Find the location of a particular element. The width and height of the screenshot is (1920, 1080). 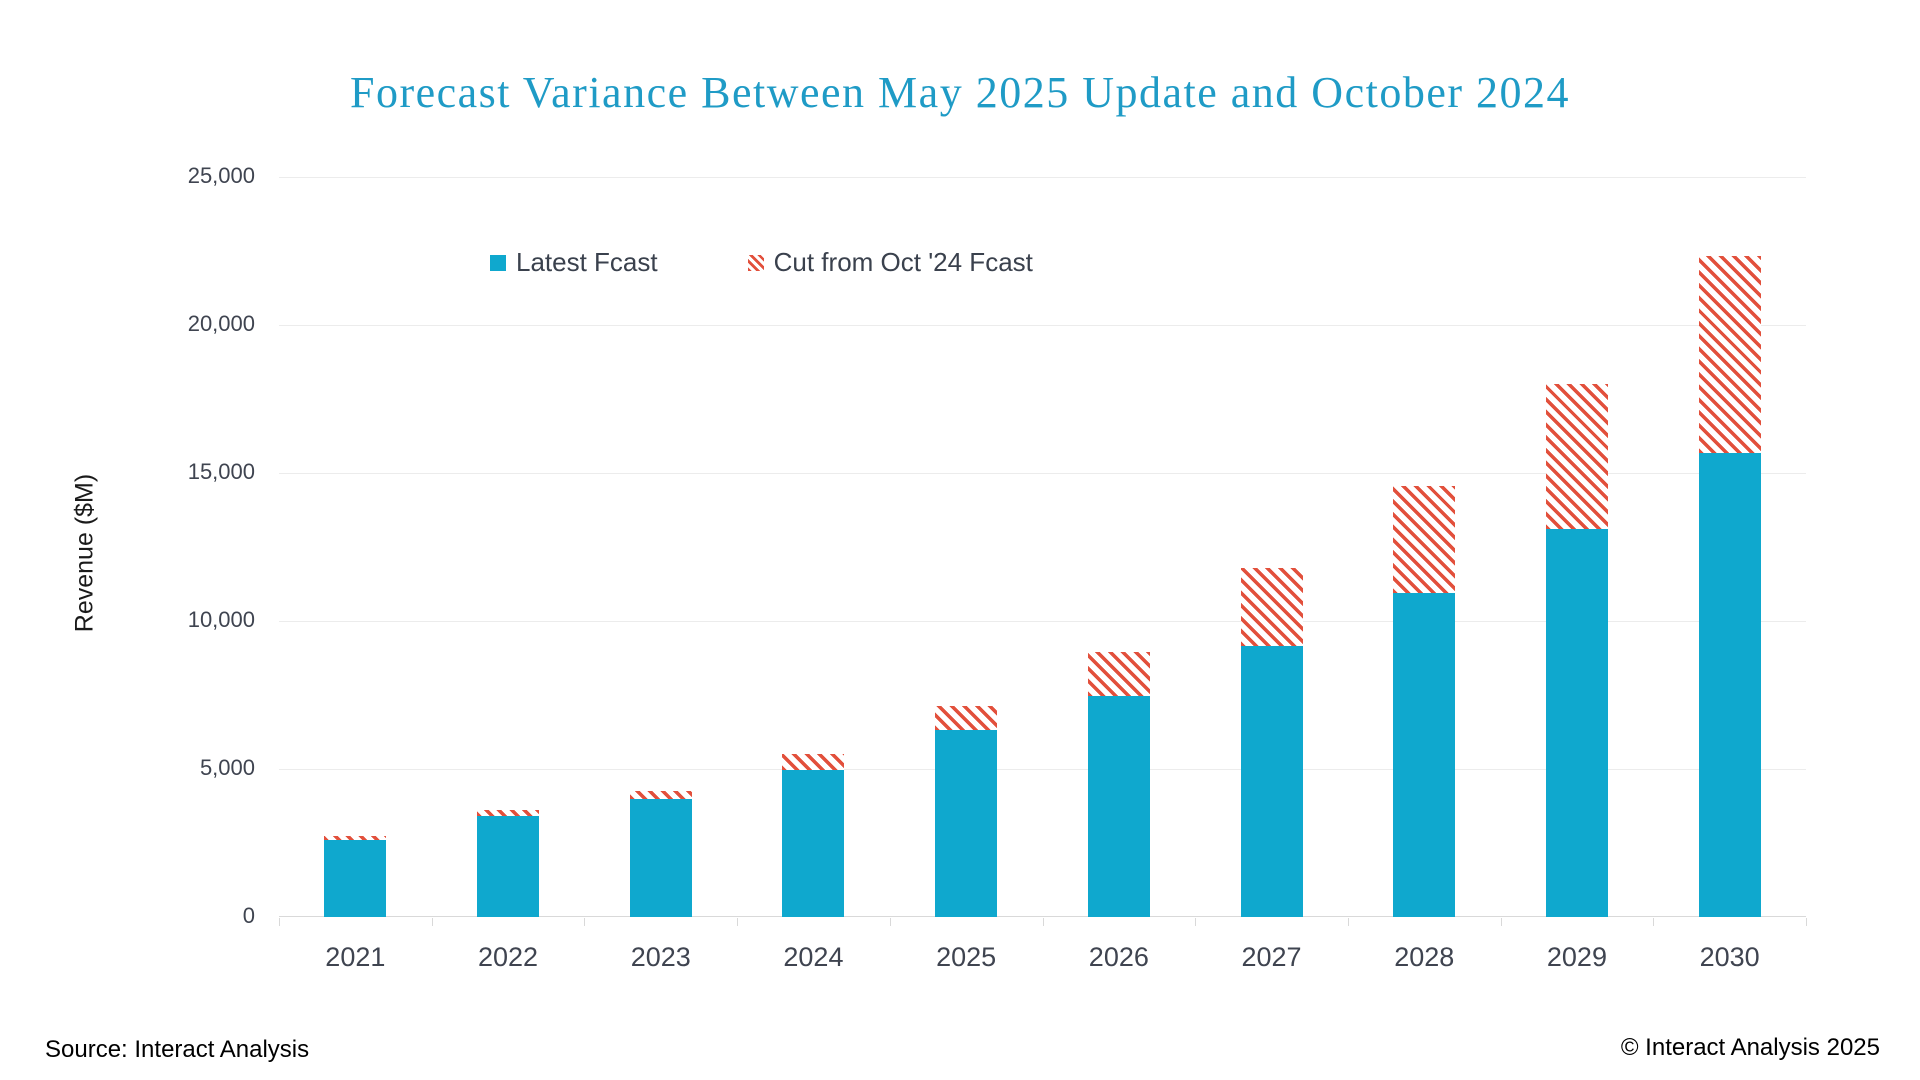

x-tick-label-2022: 2022 is located at coordinates (508, 957).